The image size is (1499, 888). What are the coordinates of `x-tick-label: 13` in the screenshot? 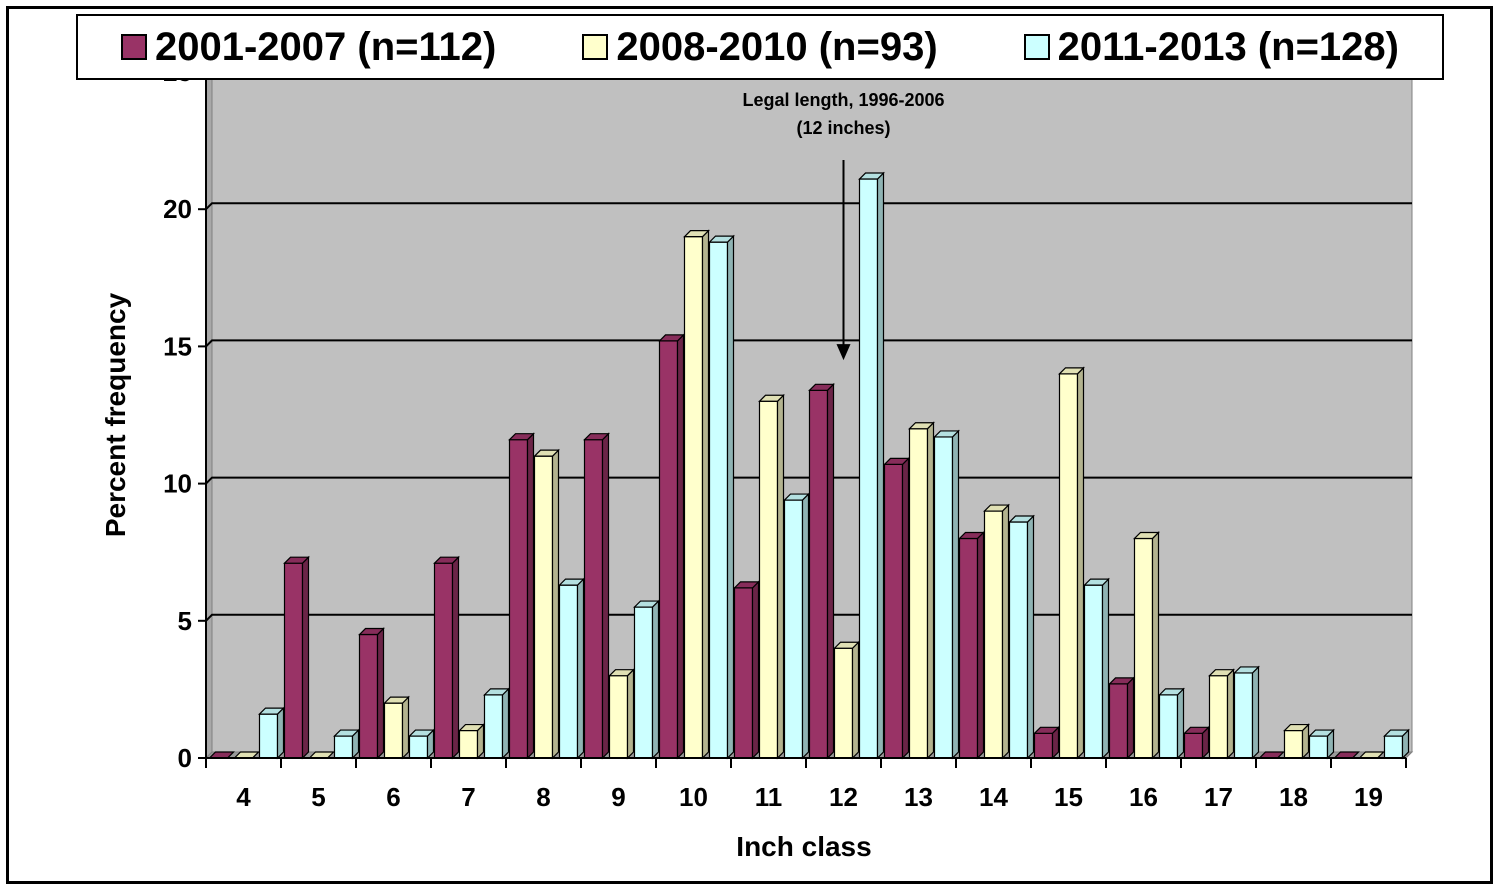 It's located at (918, 797).